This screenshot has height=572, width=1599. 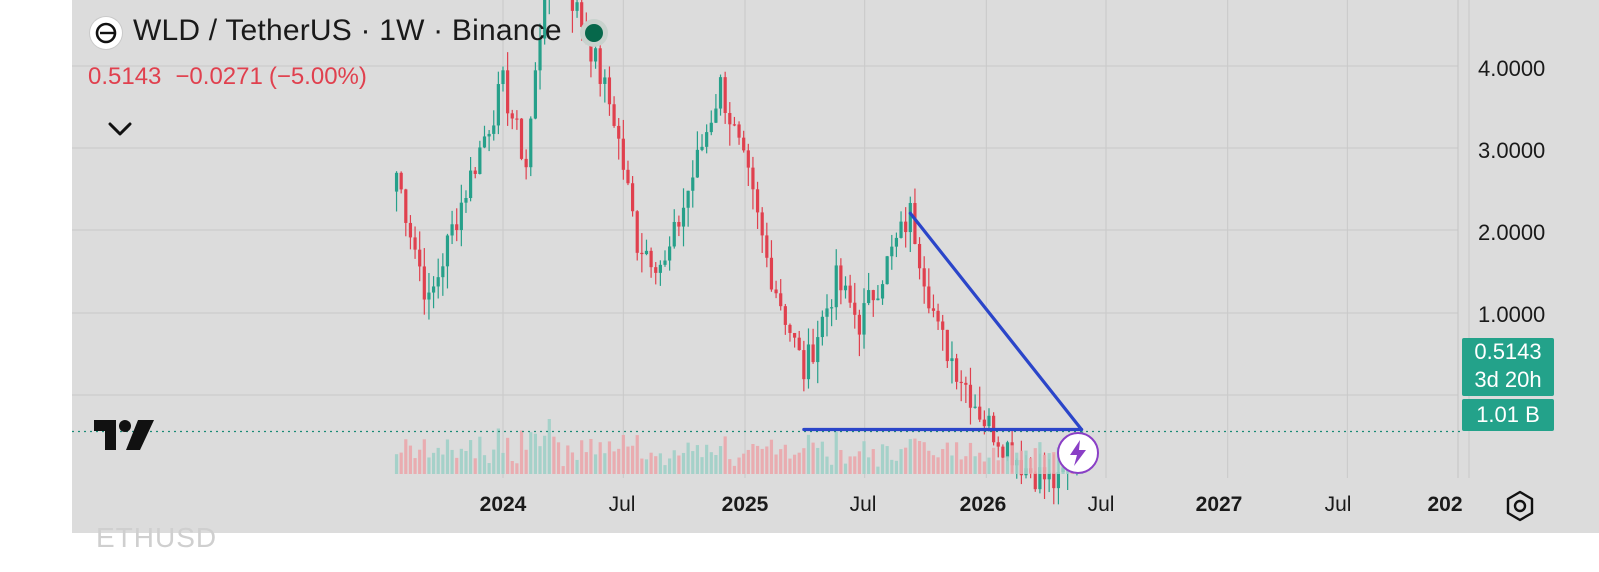 I want to click on symbol-title: WLD / TetherUS · 1W · Binance, so click(x=347, y=30).